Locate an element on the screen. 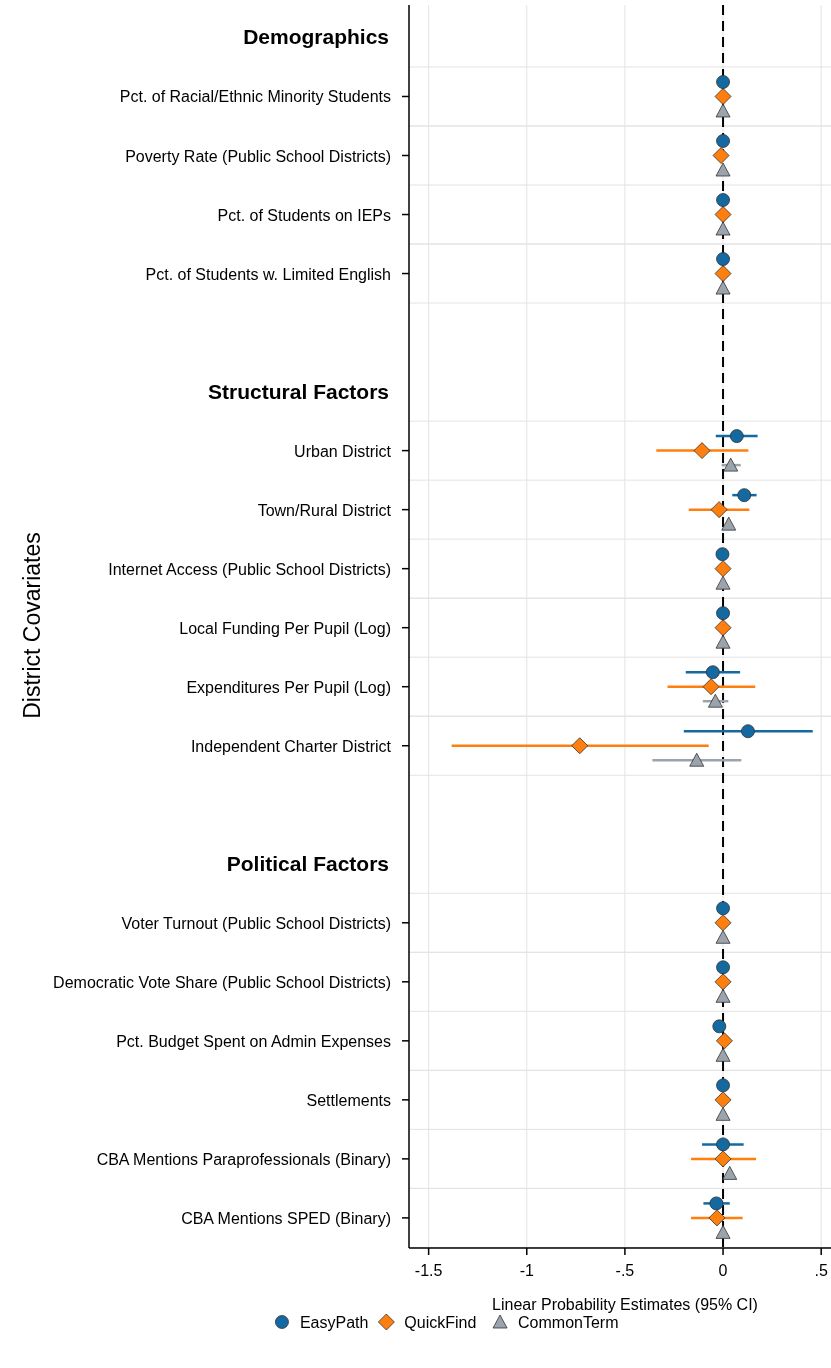 This screenshot has width=831, height=1368. y-tick-label: Settlements is located at coordinates (348, 1100).